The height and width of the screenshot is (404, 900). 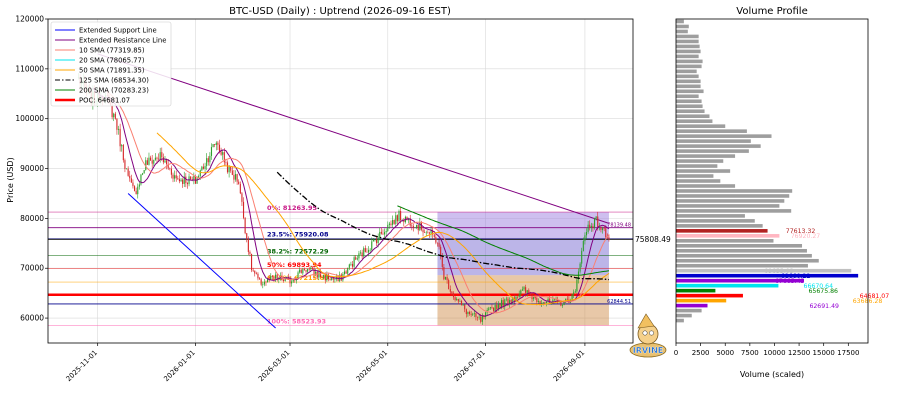 I want to click on volume-chart-xlabel: Volume (scaled), so click(x=772, y=374).